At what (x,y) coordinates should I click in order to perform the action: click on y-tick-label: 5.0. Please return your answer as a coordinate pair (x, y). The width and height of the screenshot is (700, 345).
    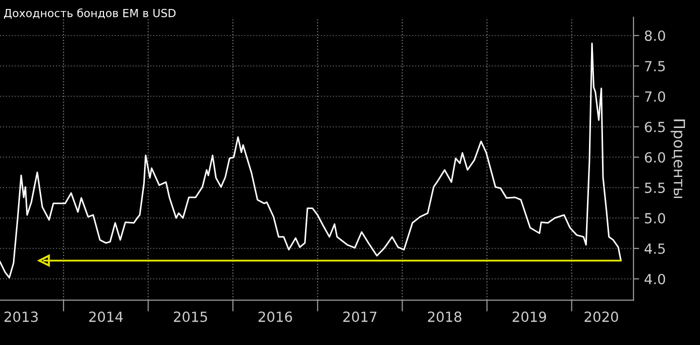
    Looking at the image, I should click on (655, 218).